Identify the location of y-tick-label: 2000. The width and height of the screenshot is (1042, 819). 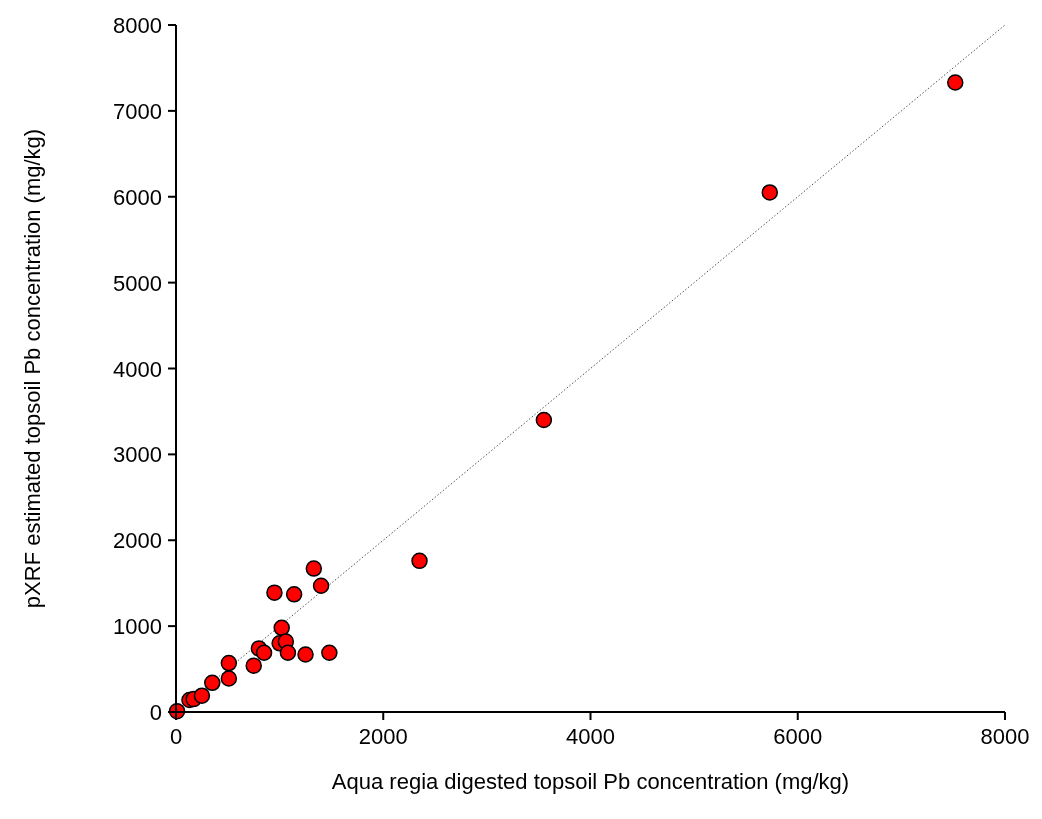
(137, 541).